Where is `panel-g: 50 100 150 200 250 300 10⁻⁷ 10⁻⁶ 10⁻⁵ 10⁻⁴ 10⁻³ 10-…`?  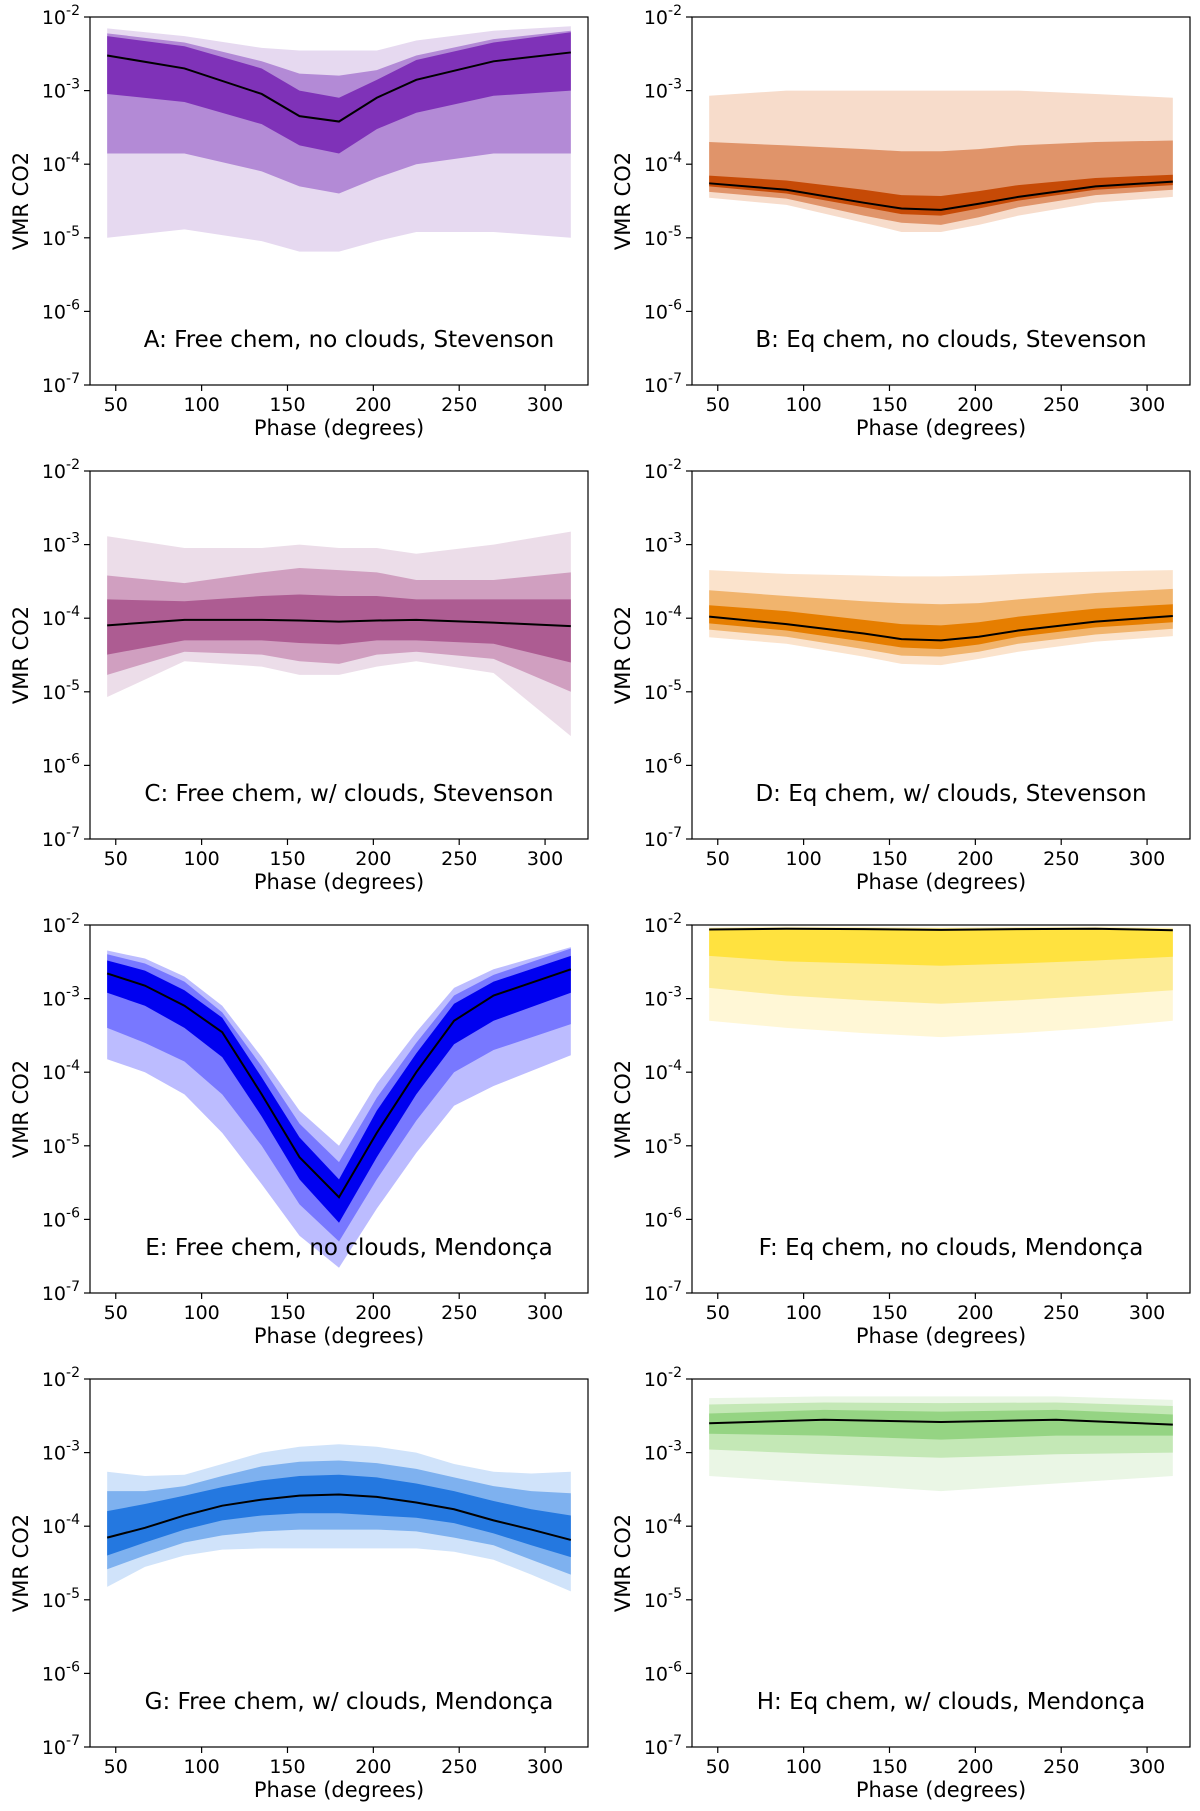
panel-g: 50 100 150 200 250 300 10⁻⁷ 10⁻⁶ 10⁻⁵ 10⁻⁴ 10⁻³ 10-… is located at coordinates (299, 1583).